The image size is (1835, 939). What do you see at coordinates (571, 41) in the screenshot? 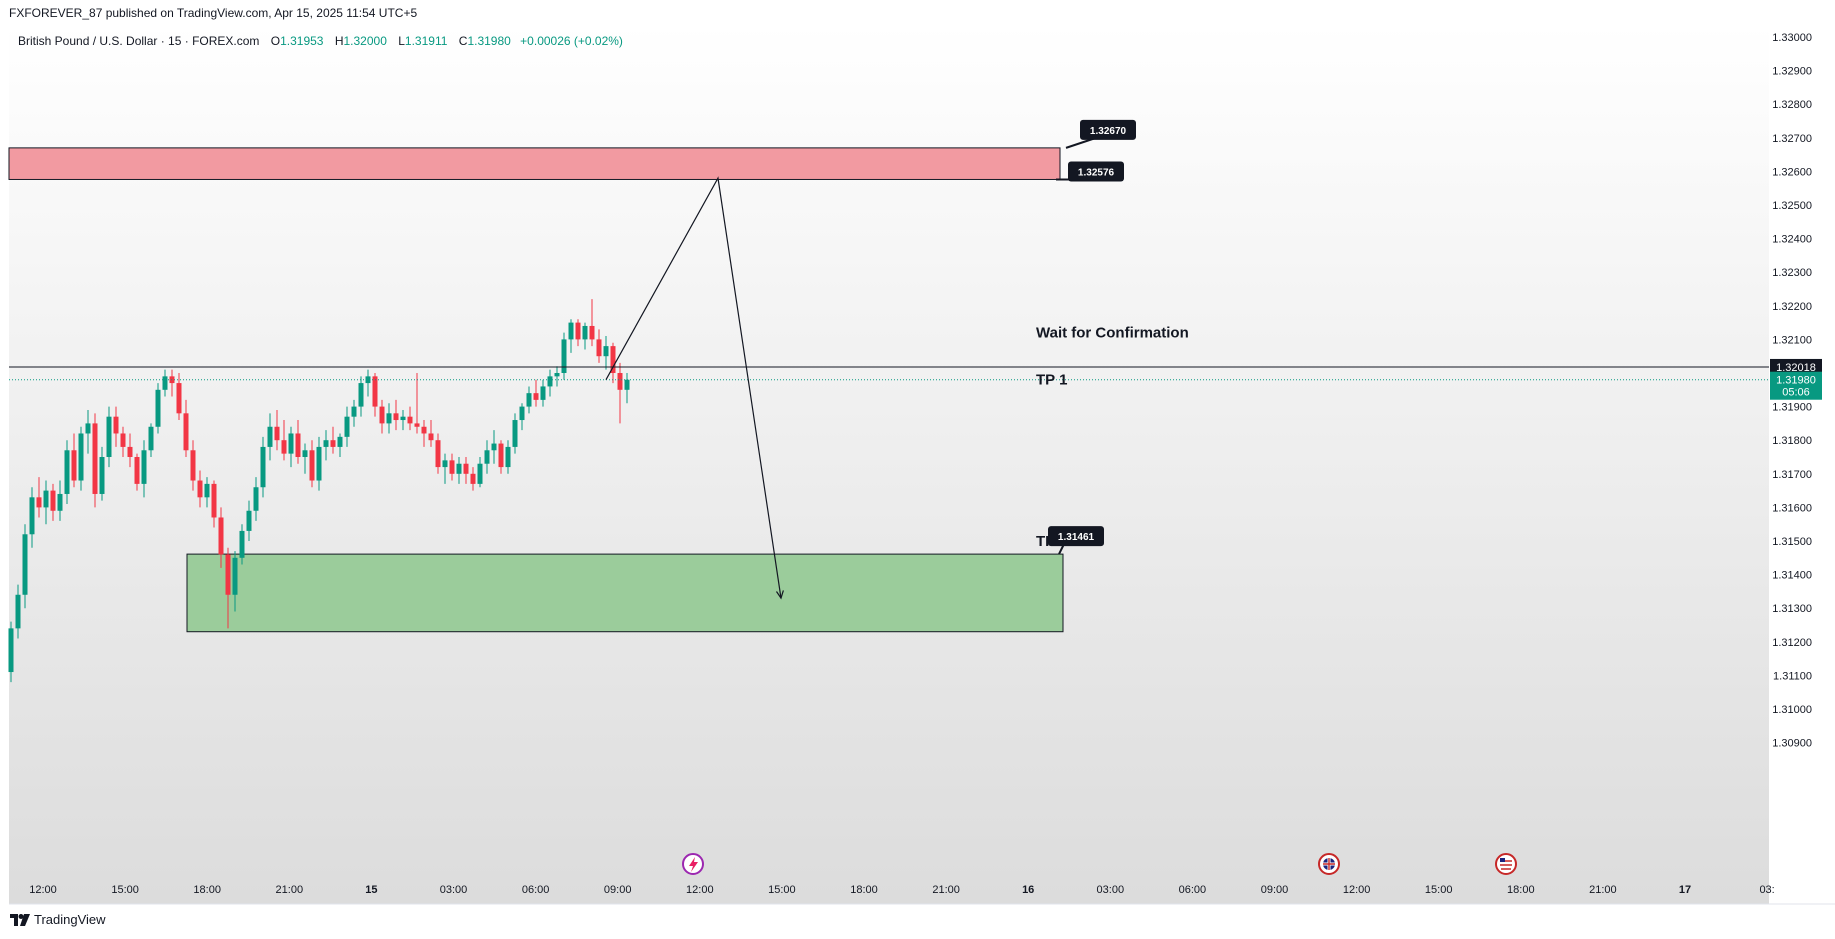
I see `change-value: +0.00026 (+0.02%)` at bounding box center [571, 41].